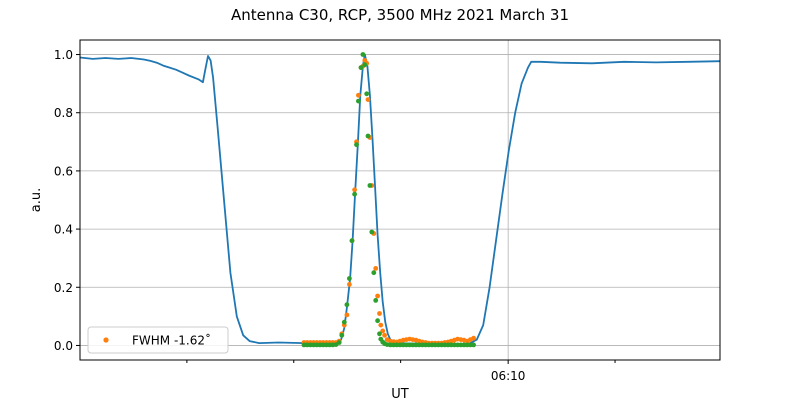 This screenshot has height=400, width=800. I want to click on y-tick-label: 0.8, so click(63, 113).